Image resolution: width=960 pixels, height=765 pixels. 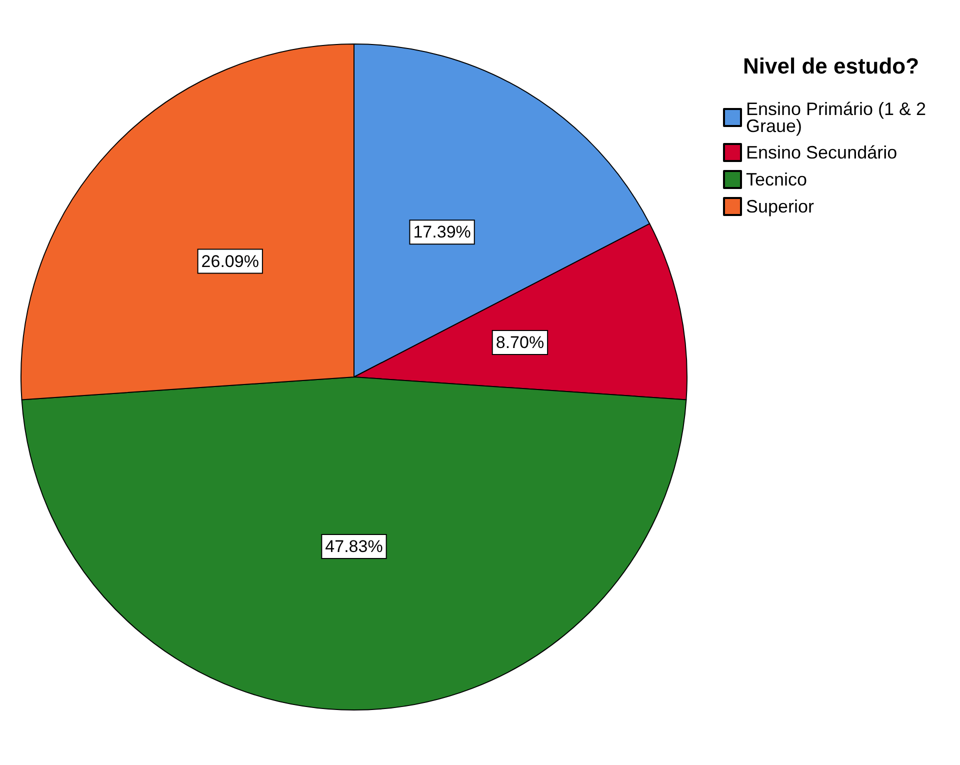 What do you see at coordinates (780, 206) in the screenshot?
I see `legend-label: Superior` at bounding box center [780, 206].